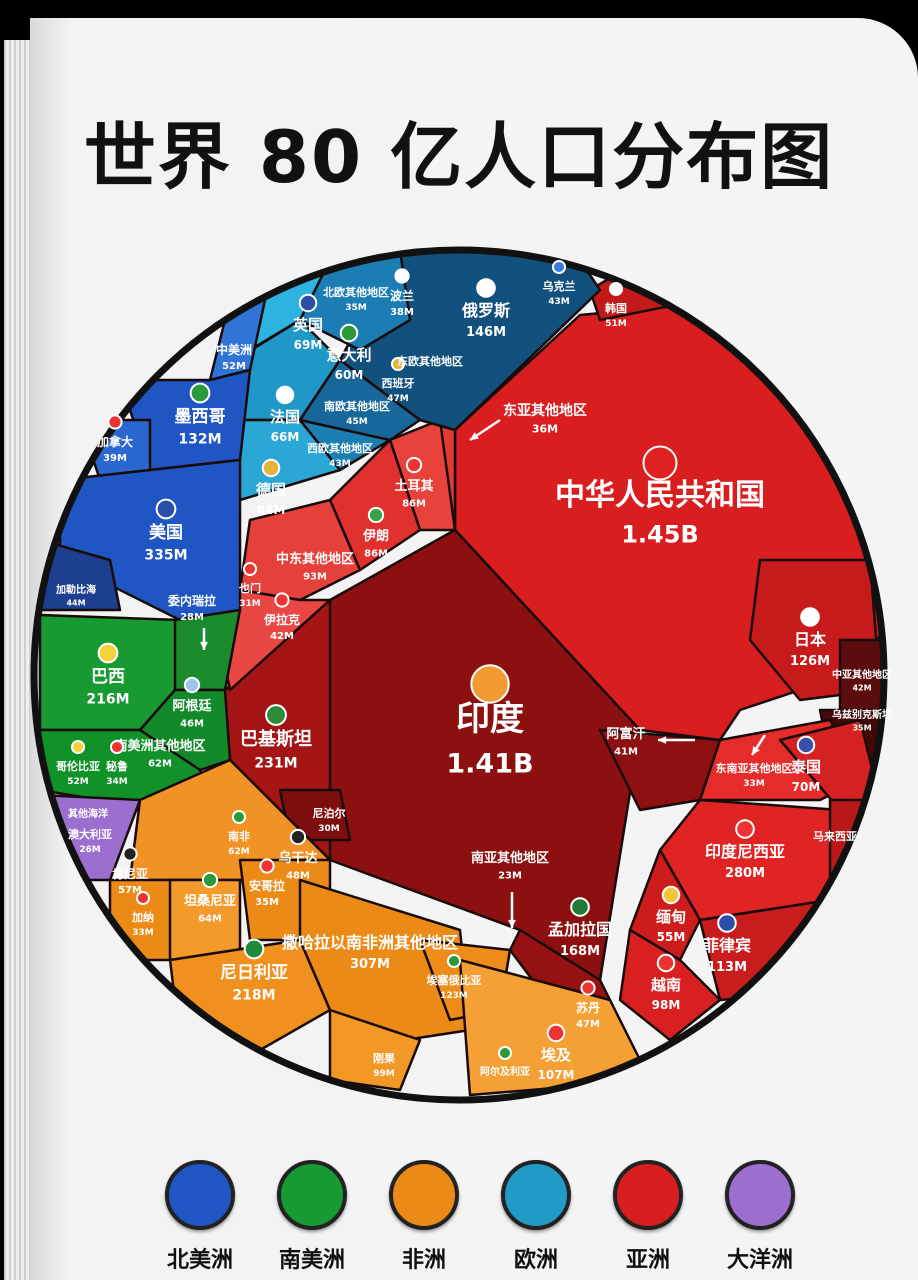  What do you see at coordinates (556, 1075) in the screenshot?
I see `egypt-value: 107M` at bounding box center [556, 1075].